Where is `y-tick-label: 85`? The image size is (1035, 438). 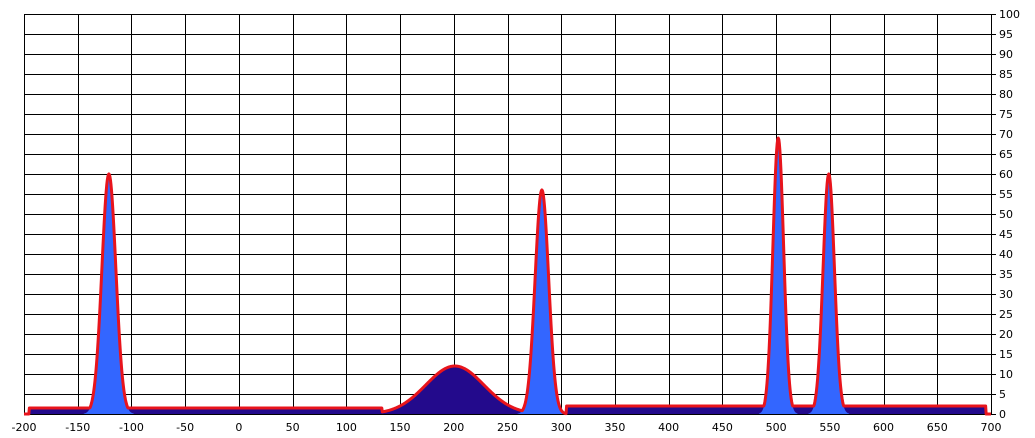 y-tick-label: 85 is located at coordinates (1006, 74).